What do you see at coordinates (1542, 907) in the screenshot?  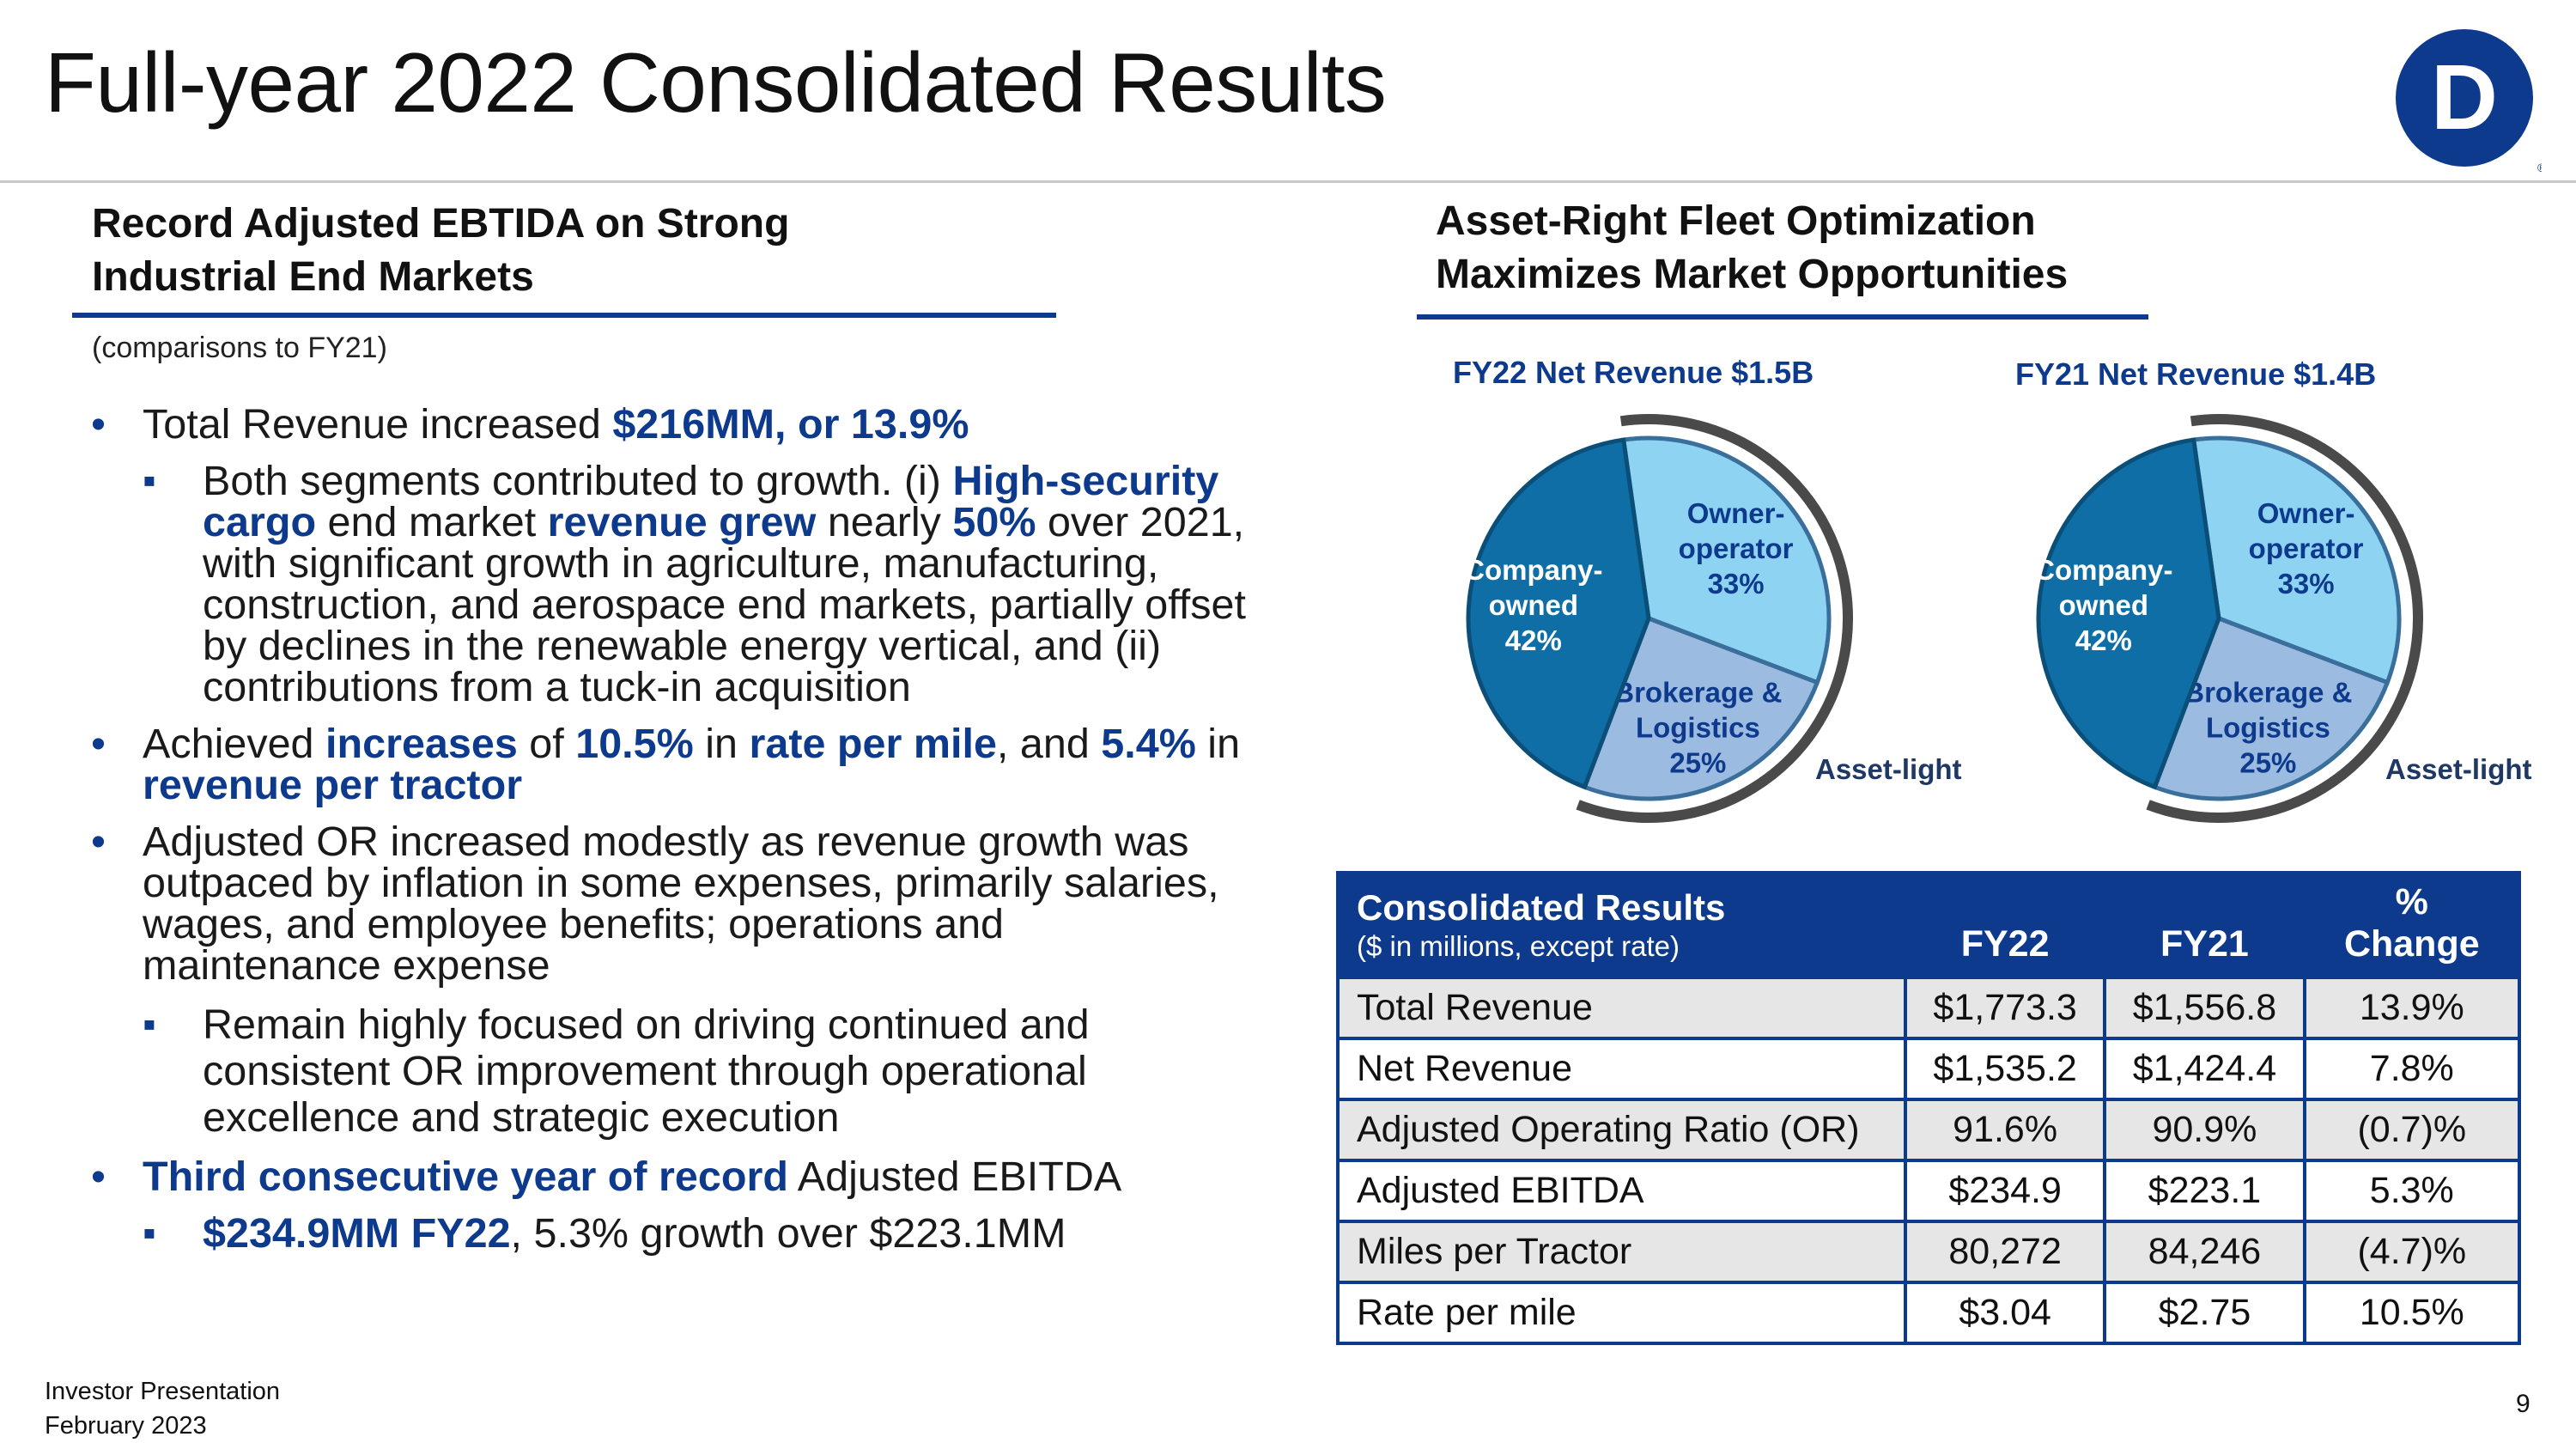 I see `table-caption-title: Consolidated Results` at bounding box center [1542, 907].